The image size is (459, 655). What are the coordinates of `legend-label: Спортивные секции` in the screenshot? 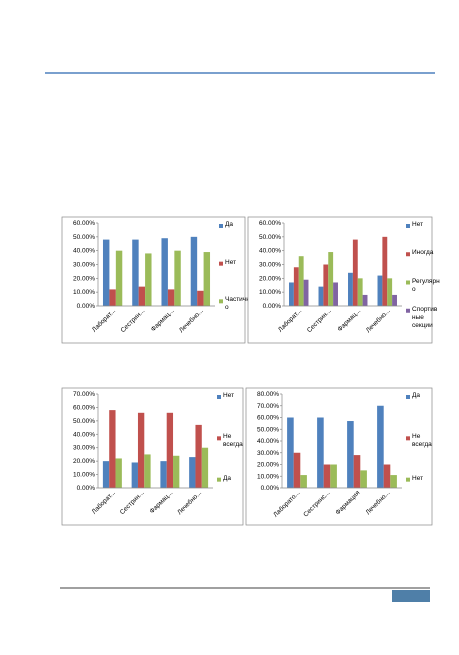 It's located at (425, 317).